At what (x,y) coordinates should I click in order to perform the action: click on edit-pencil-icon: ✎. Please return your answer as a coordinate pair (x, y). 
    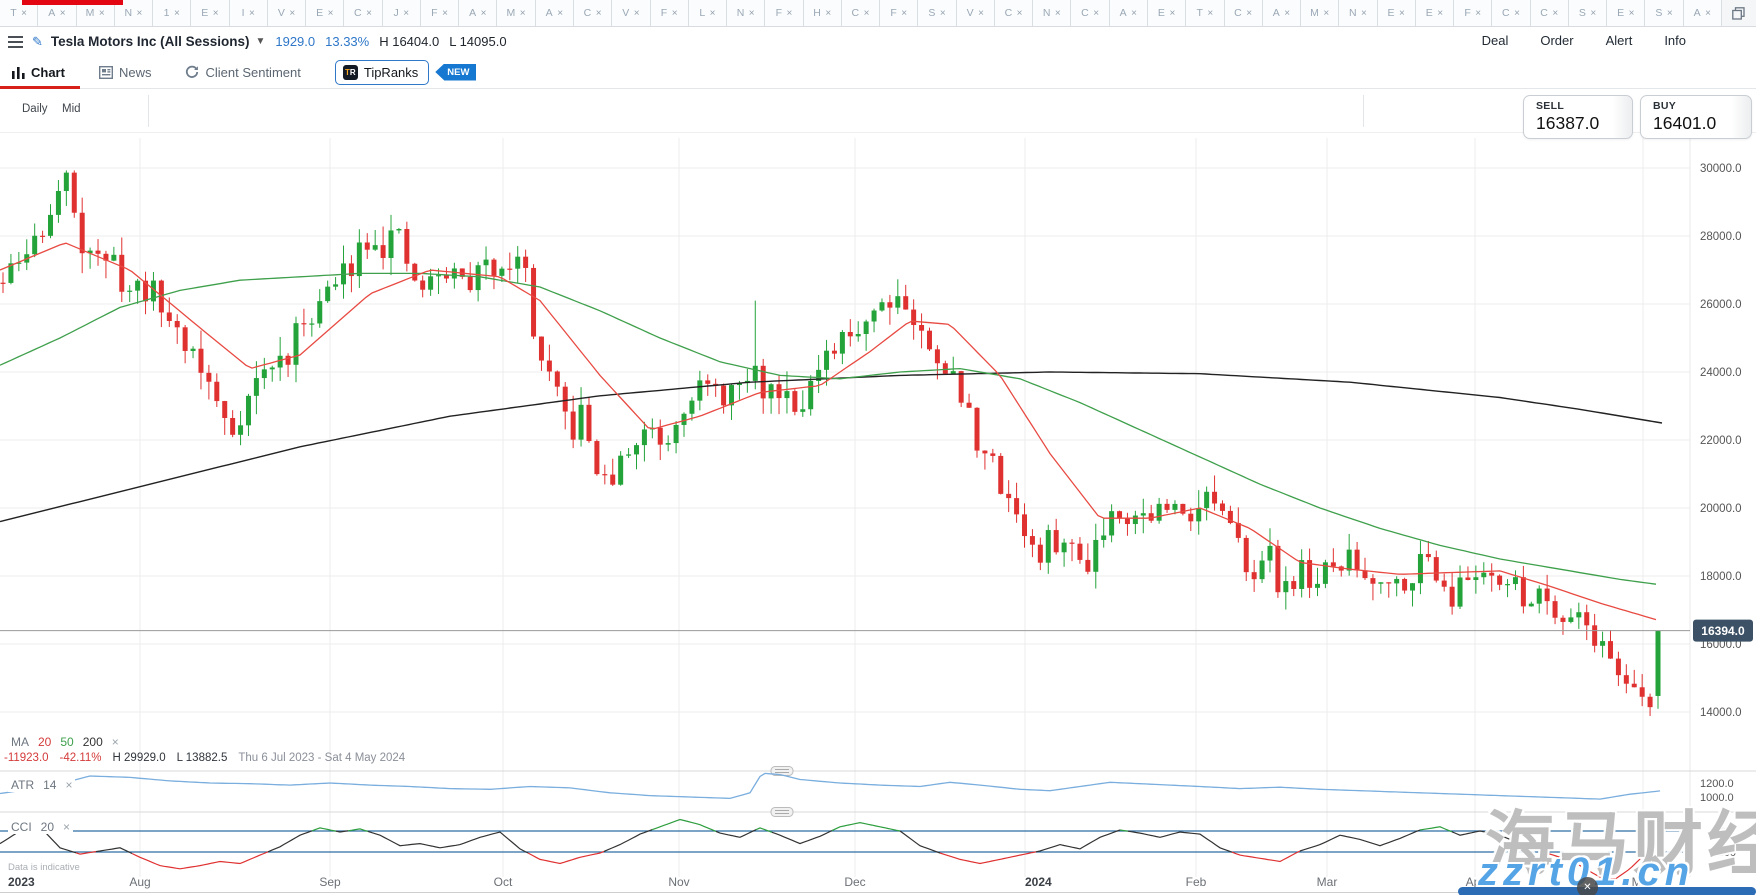
    Looking at the image, I should click on (37, 41).